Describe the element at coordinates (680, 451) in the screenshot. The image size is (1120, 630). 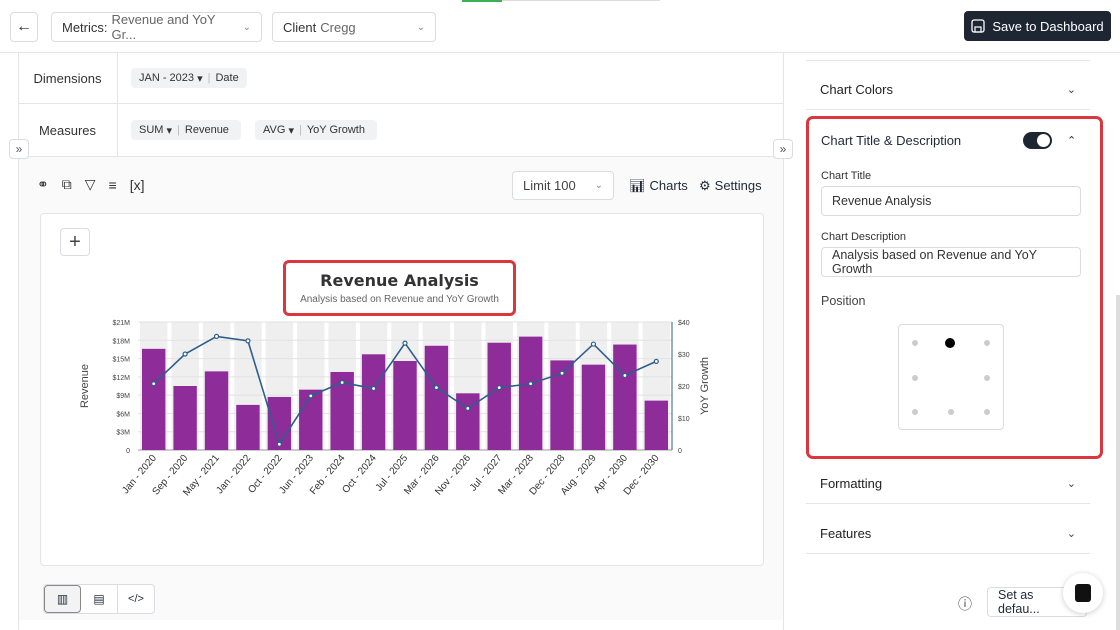
I see `y2-tick-label: 0` at that location.